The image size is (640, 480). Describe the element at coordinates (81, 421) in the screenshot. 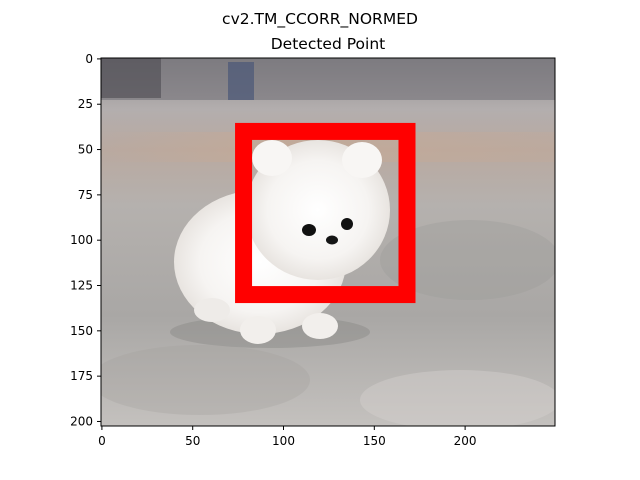

I see `y-tick-label: 200` at that location.